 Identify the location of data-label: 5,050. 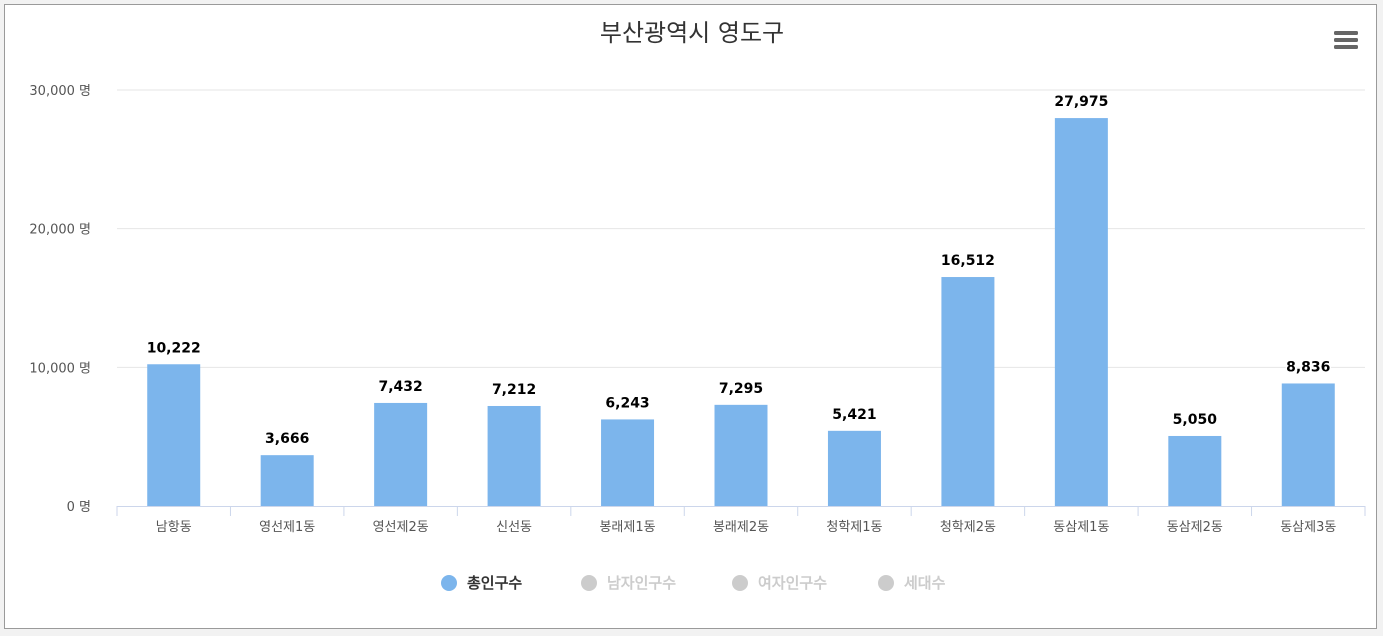
(1195, 420).